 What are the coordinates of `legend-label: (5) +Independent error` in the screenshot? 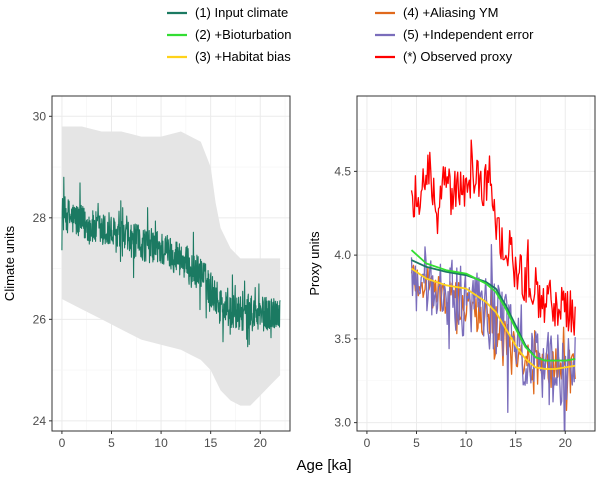 It's located at (468, 34).